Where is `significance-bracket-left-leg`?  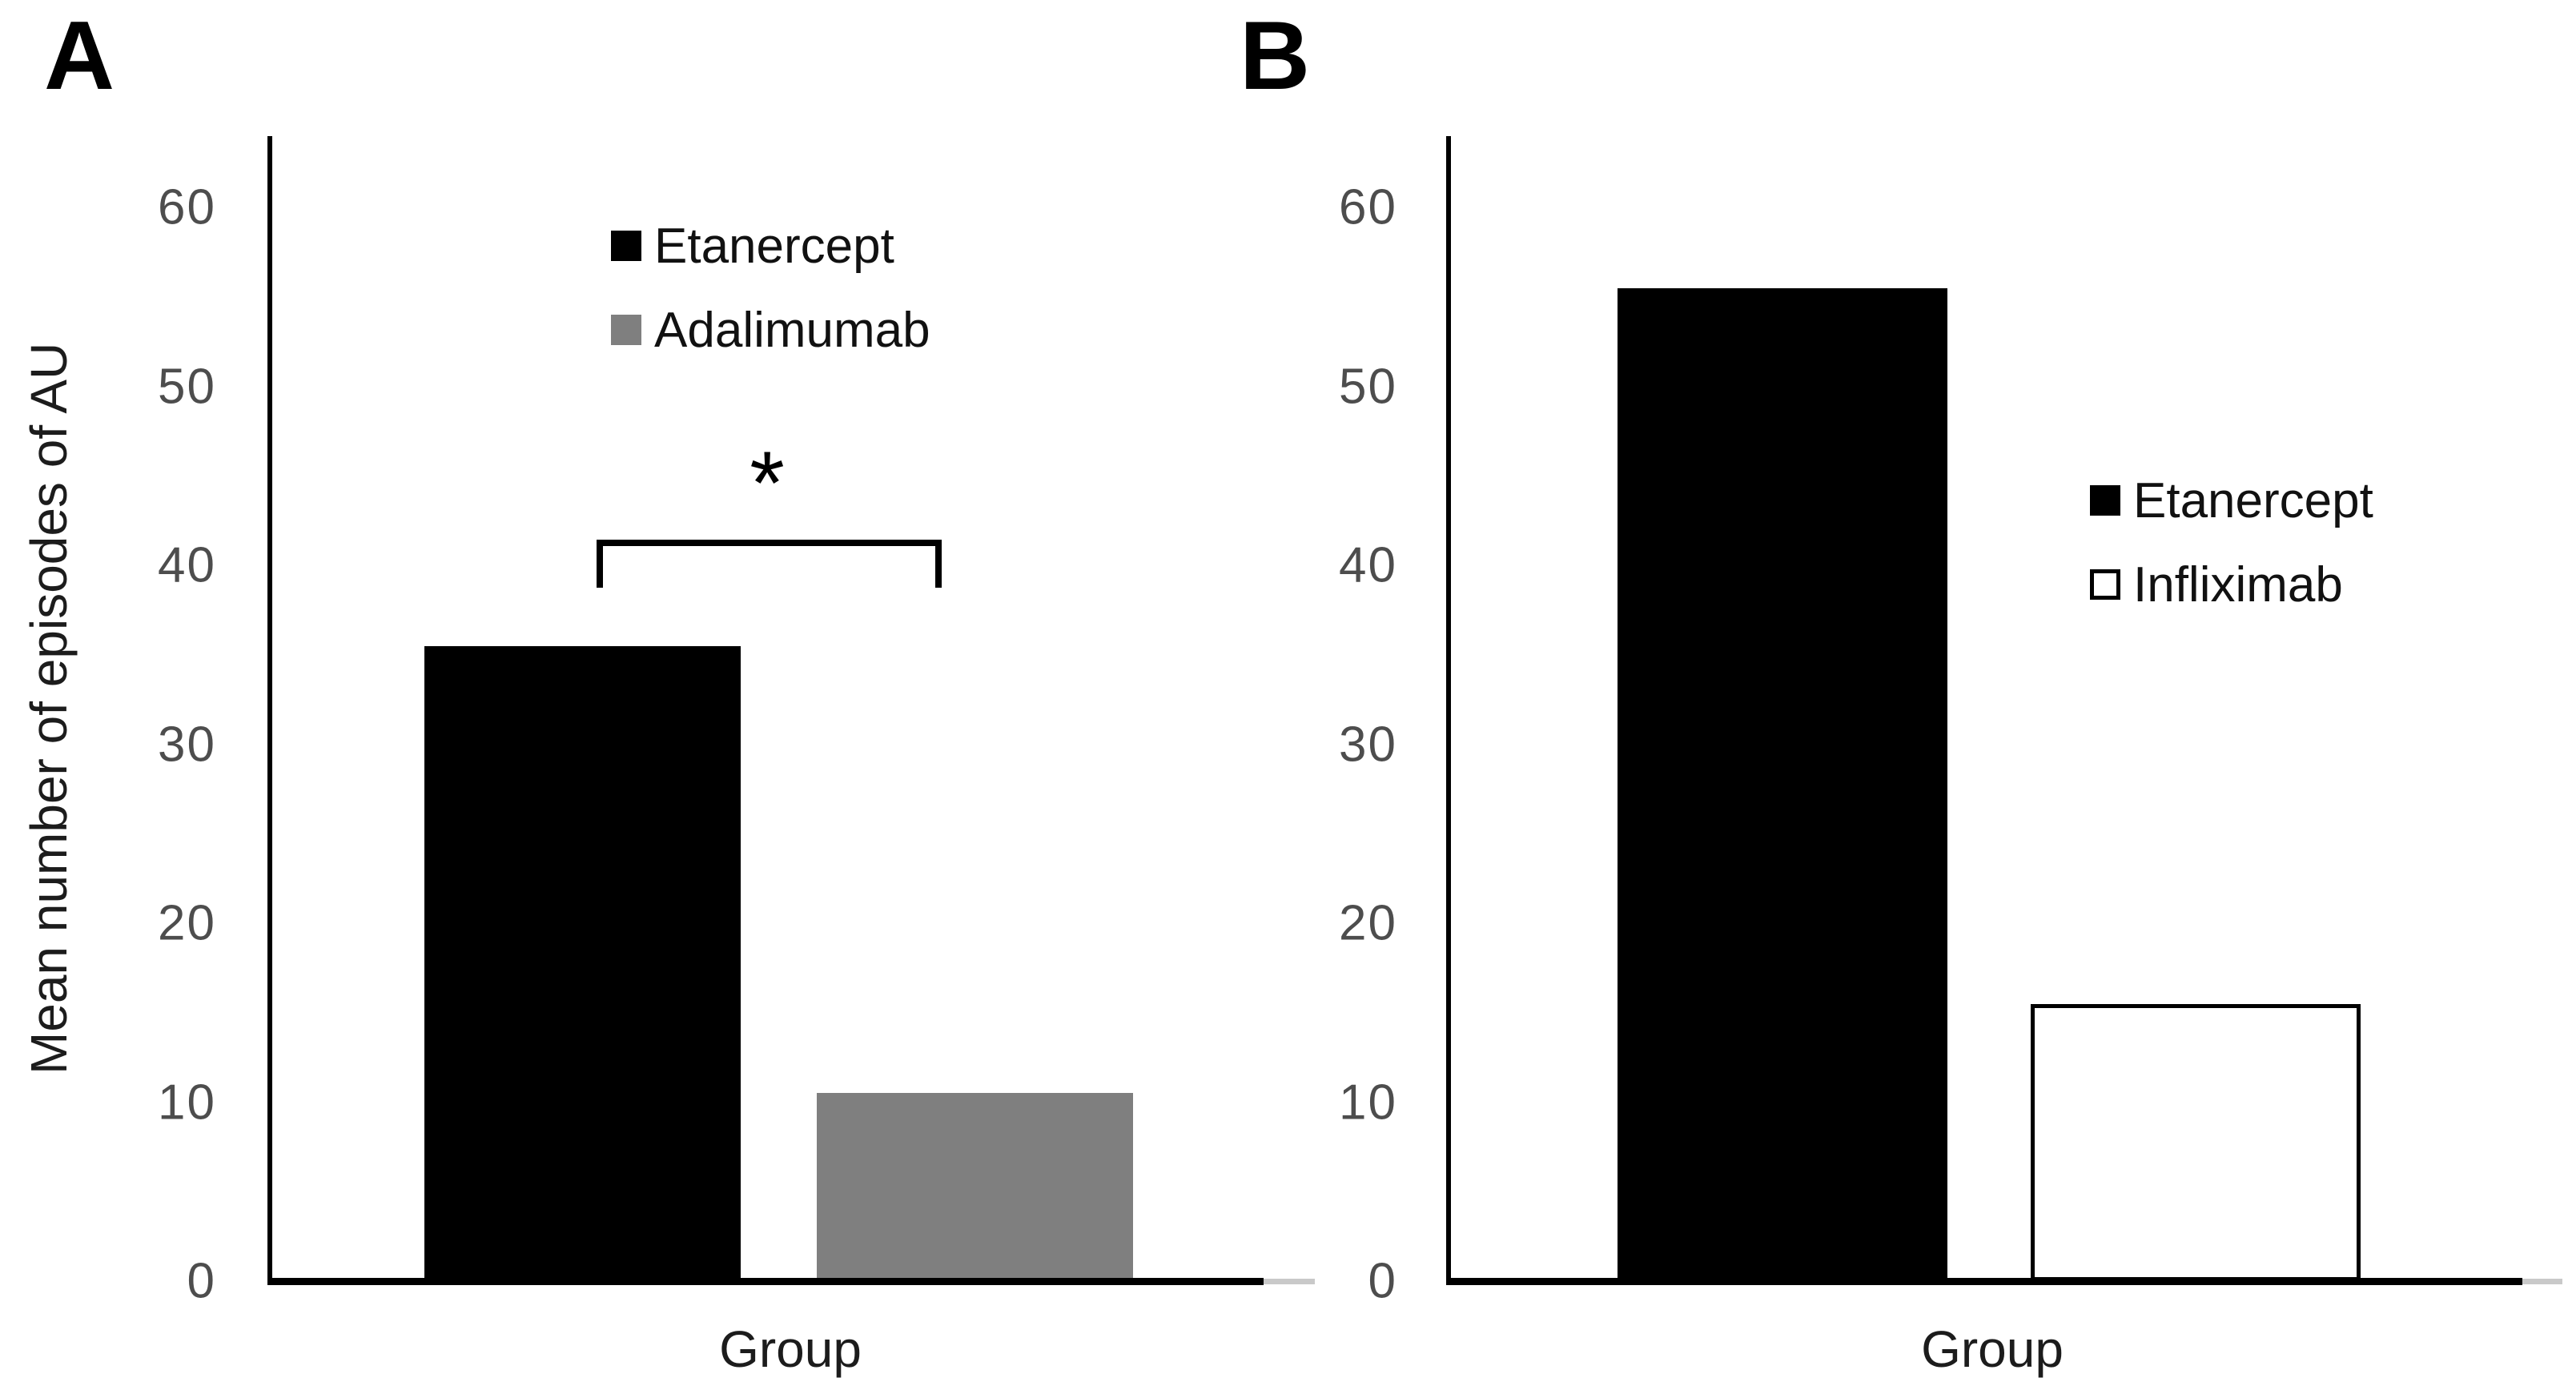
significance-bracket-left-leg is located at coordinates (600, 564).